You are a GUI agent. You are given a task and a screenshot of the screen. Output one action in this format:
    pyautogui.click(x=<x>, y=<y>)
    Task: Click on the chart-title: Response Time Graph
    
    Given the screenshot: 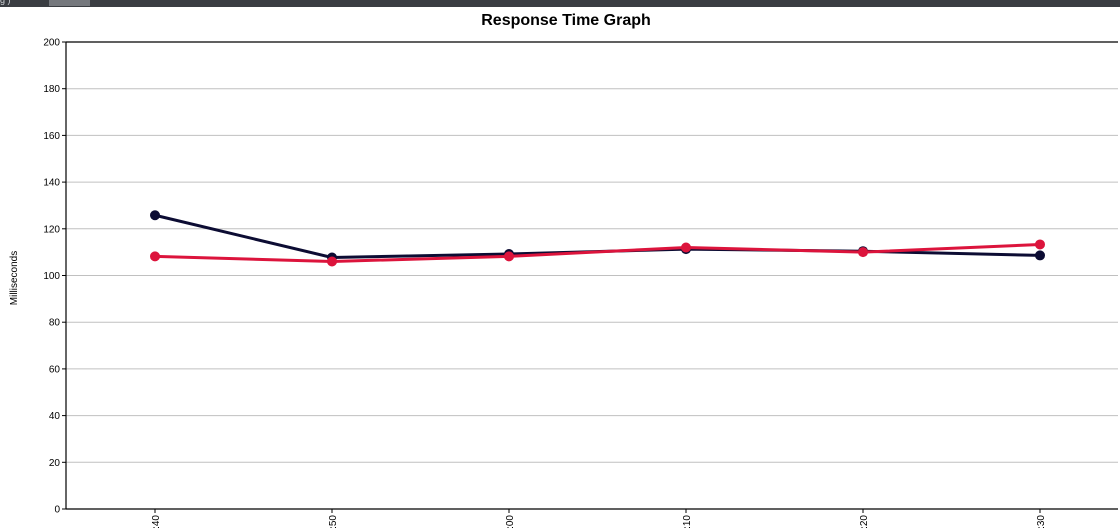 What is the action you would take?
    pyautogui.click(x=566, y=20)
    